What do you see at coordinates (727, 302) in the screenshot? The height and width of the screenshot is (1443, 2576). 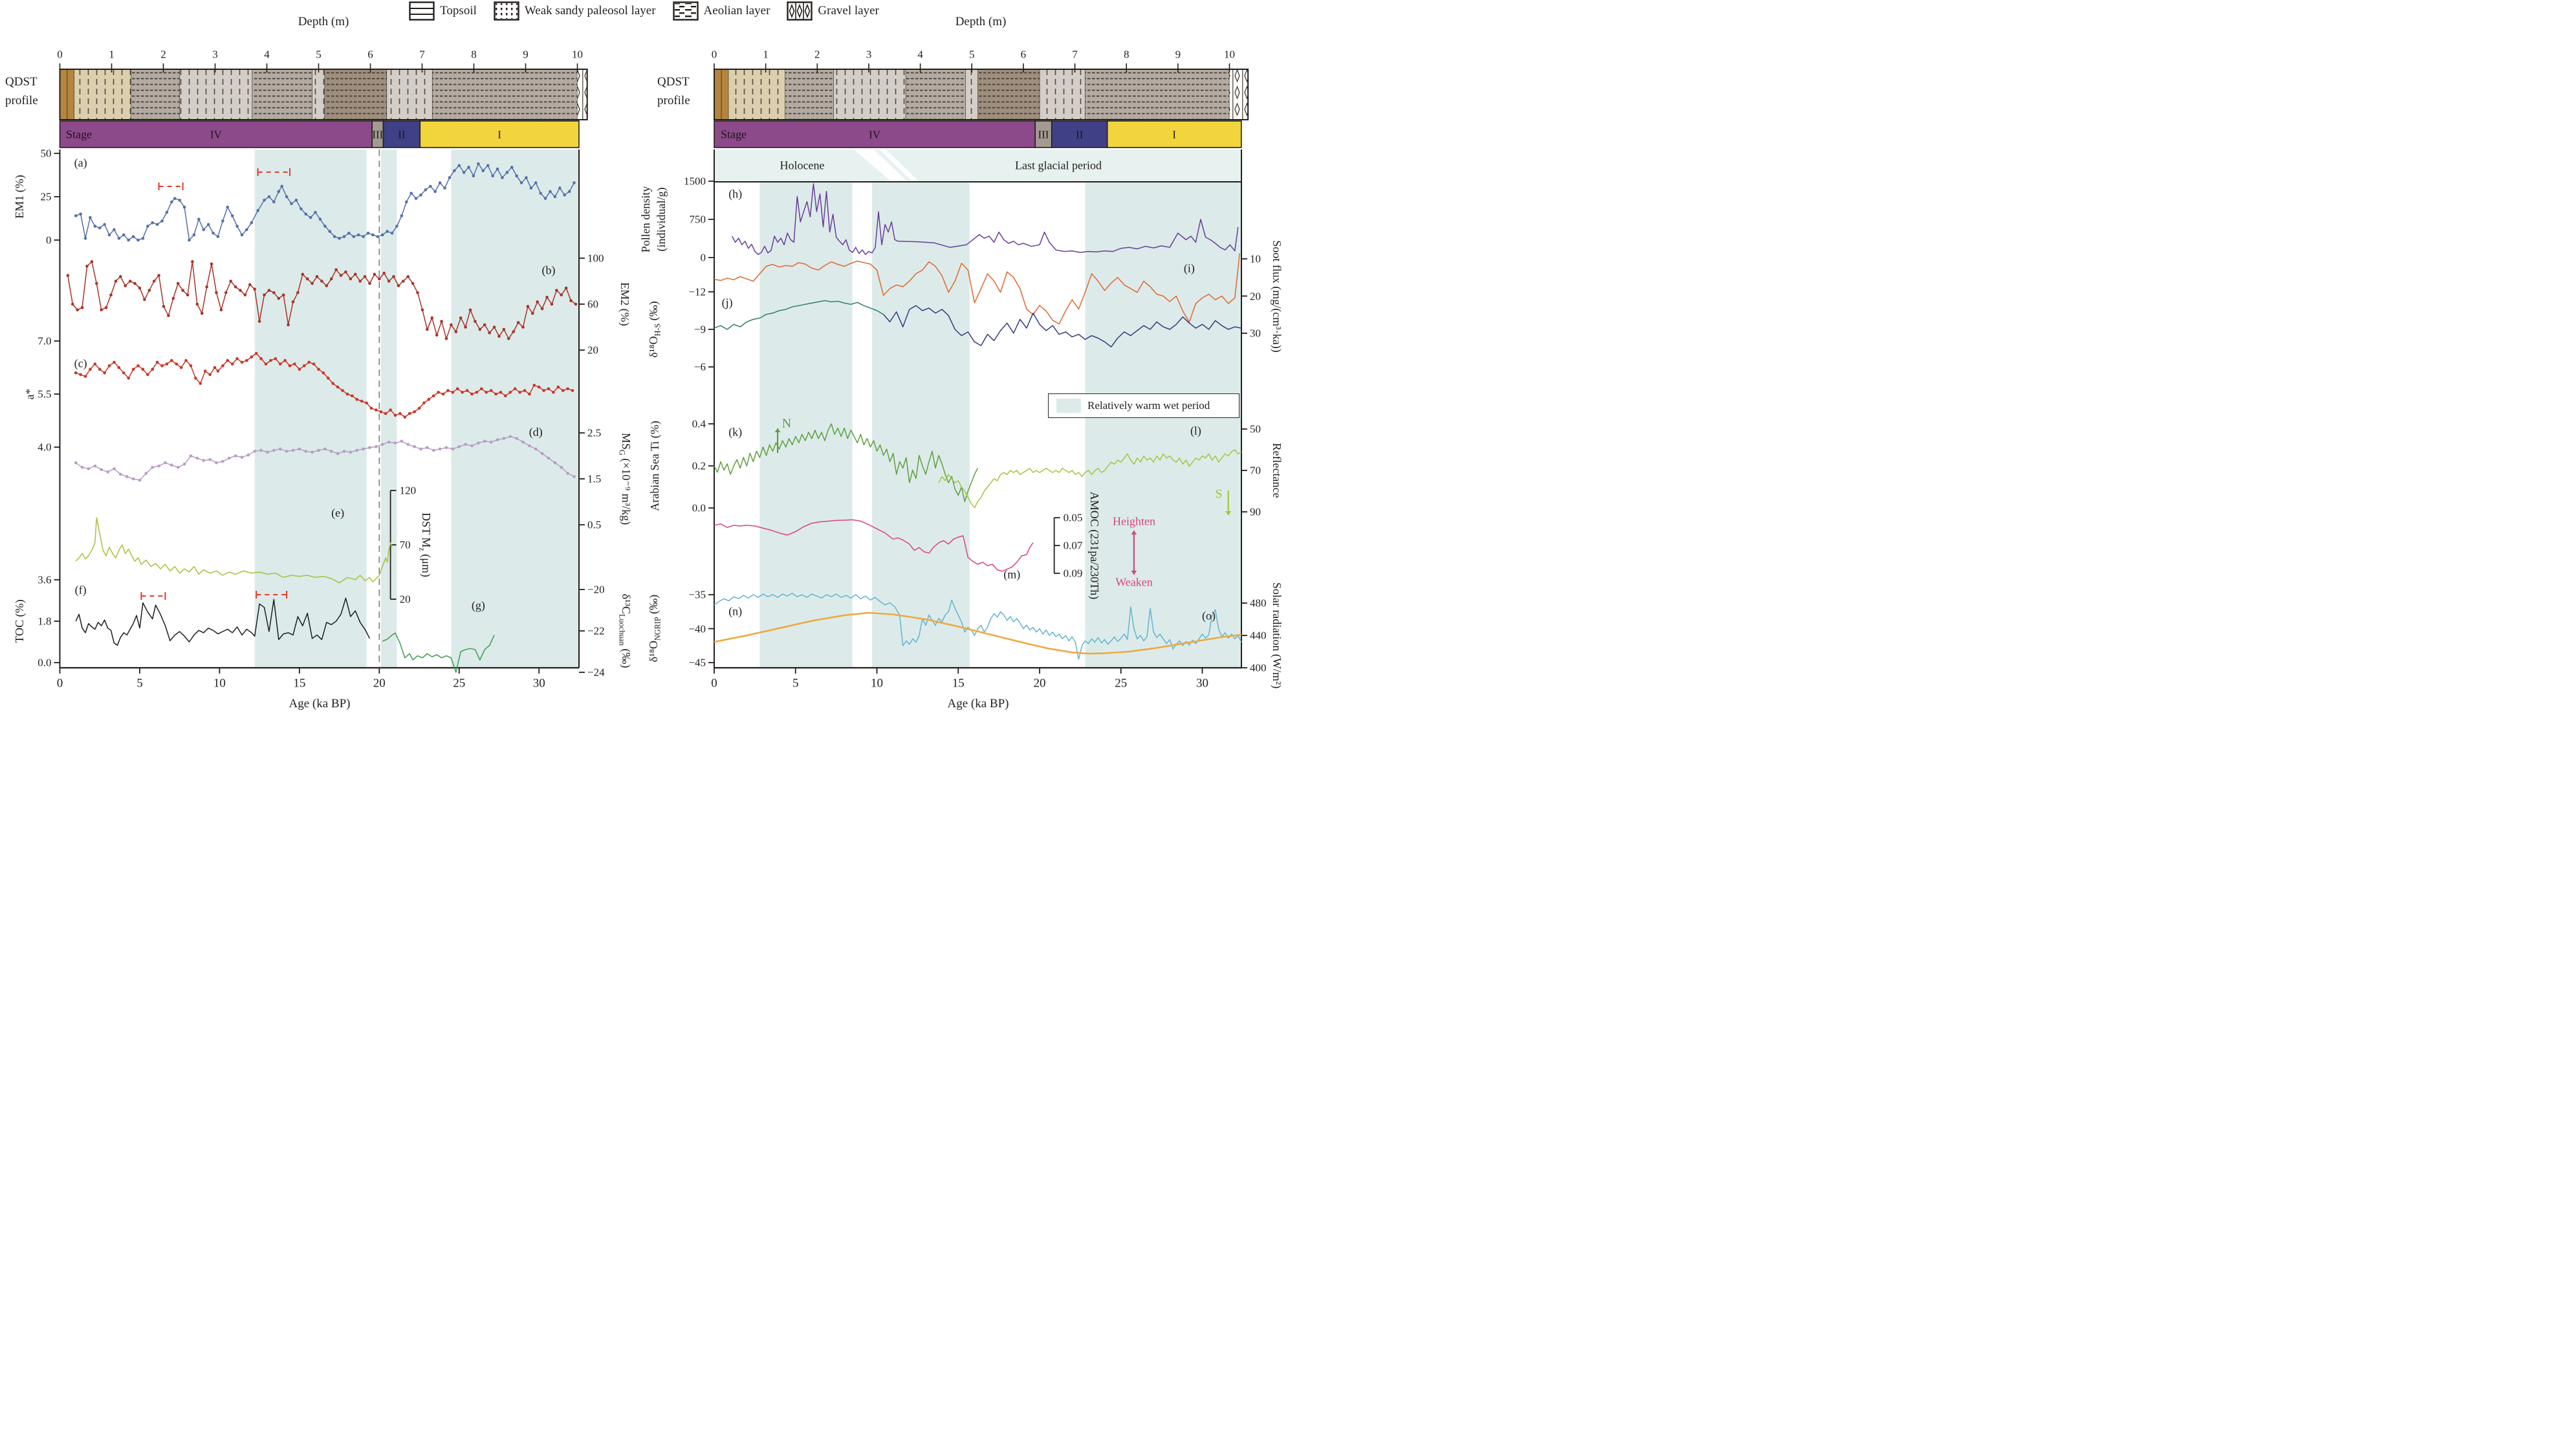 I see `panel-letter-j: (j)` at bounding box center [727, 302].